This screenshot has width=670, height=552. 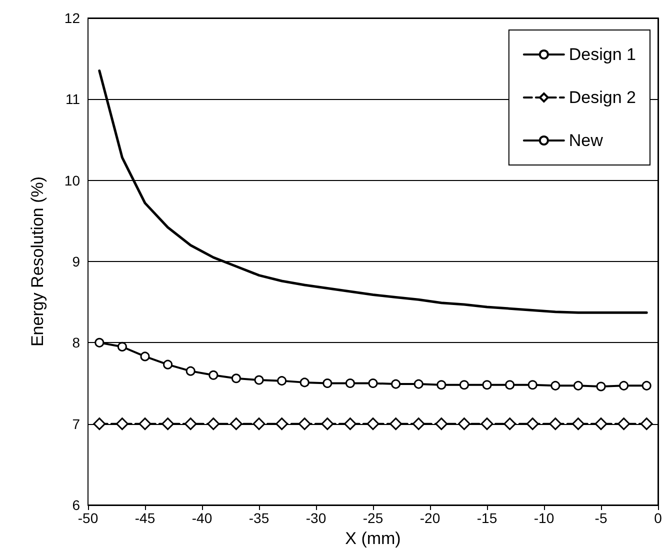 What do you see at coordinates (586, 140) in the screenshot?
I see `legend-label: New` at bounding box center [586, 140].